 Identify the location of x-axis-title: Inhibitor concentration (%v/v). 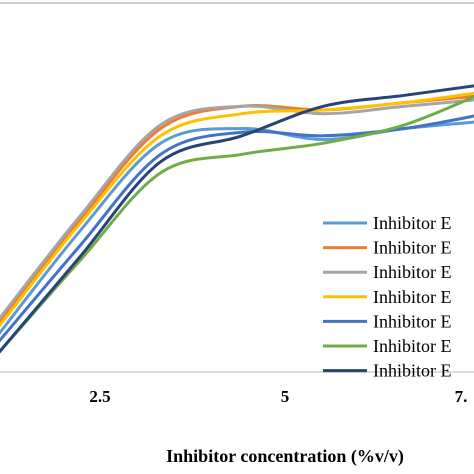
(285, 456).